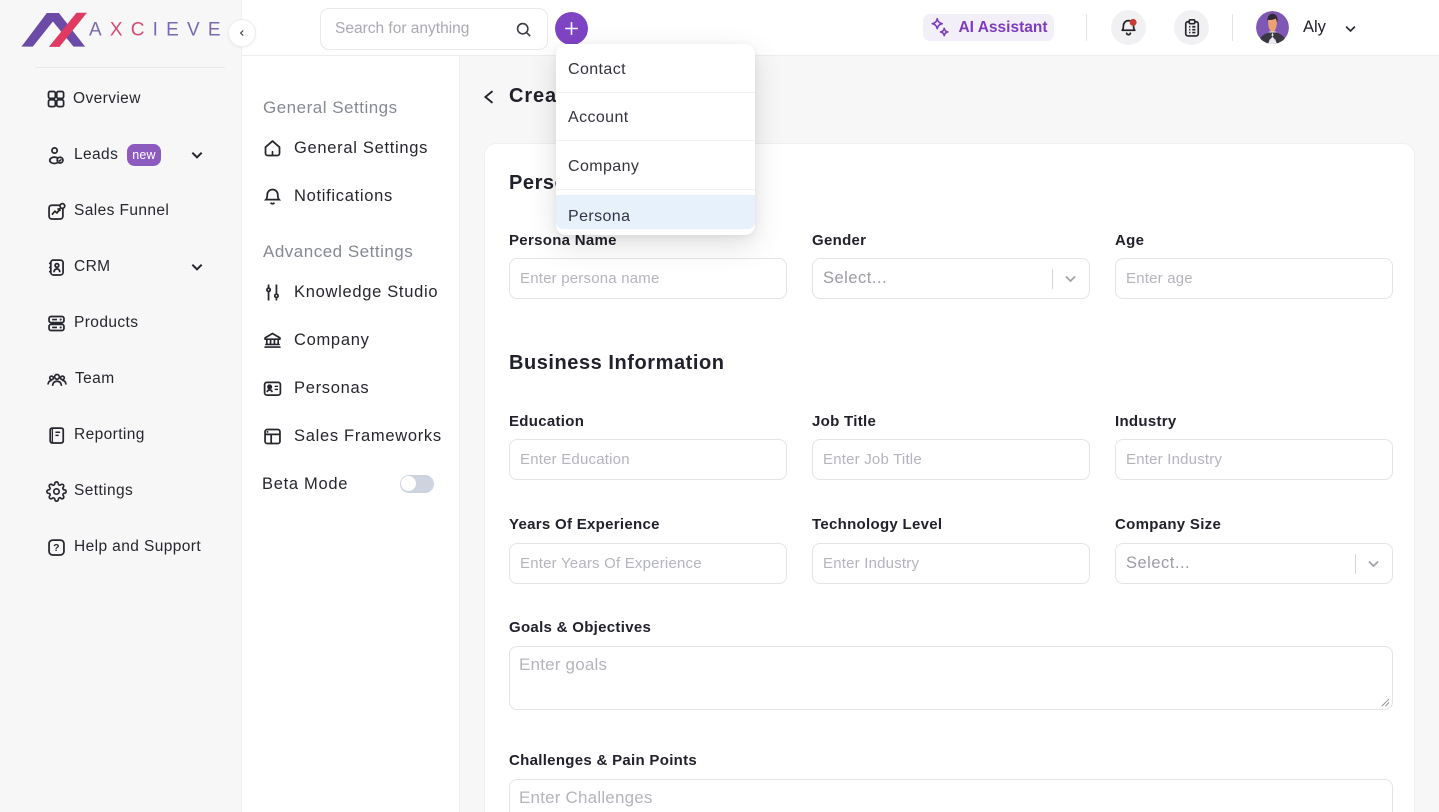 The width and height of the screenshot is (1439, 812). Describe the element at coordinates (159, 30) in the screenshot. I see `svg-text: AXCIEVE` at that location.